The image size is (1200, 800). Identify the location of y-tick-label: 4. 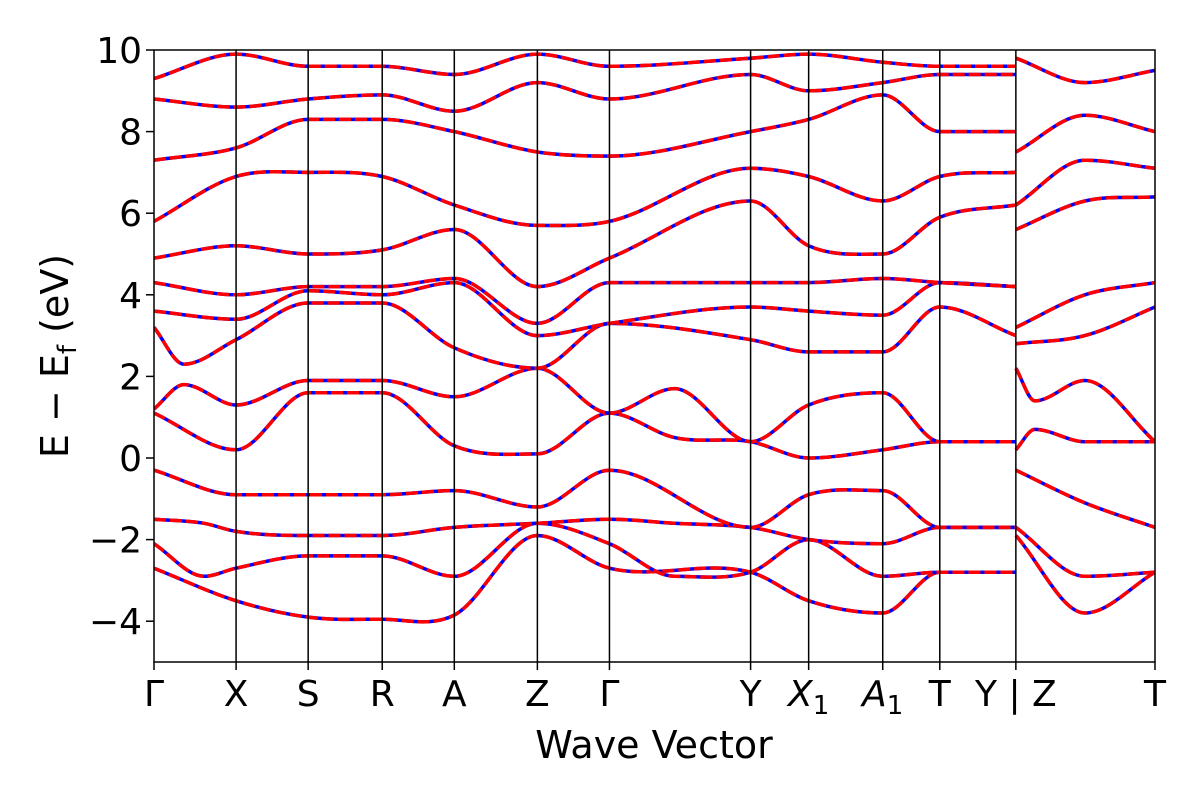
(130, 296).